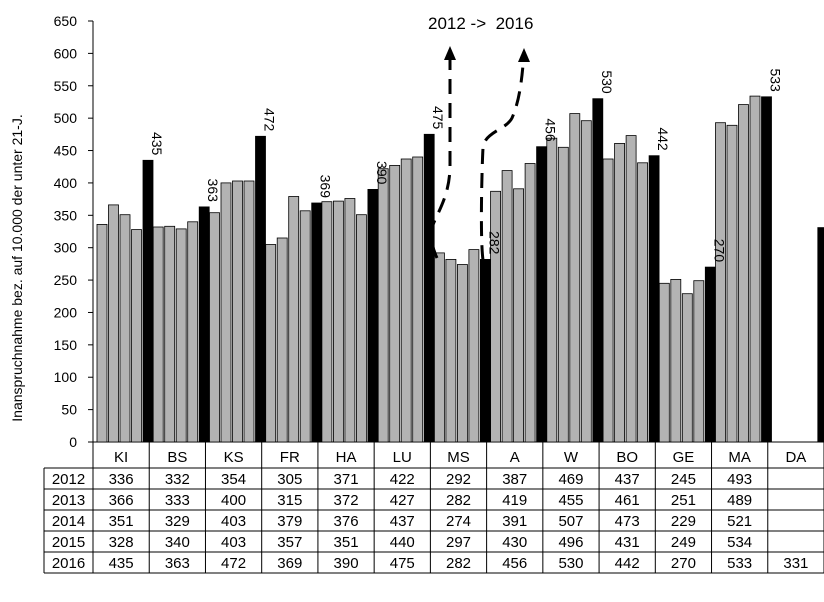 Image resolution: width=824 pixels, height=602 pixels. Describe the element at coordinates (699, 361) in the screenshot. I see `bar-2015-GE` at that location.